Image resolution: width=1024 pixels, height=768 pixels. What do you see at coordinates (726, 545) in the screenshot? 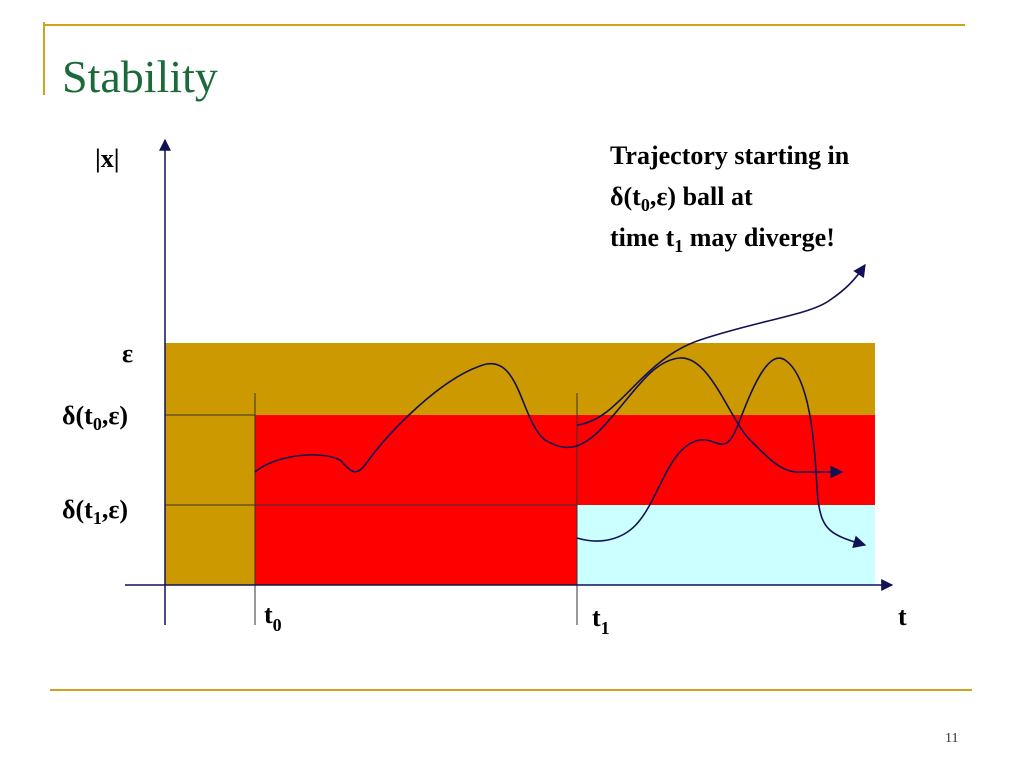
I see `delta-t1-region` at bounding box center [726, 545].